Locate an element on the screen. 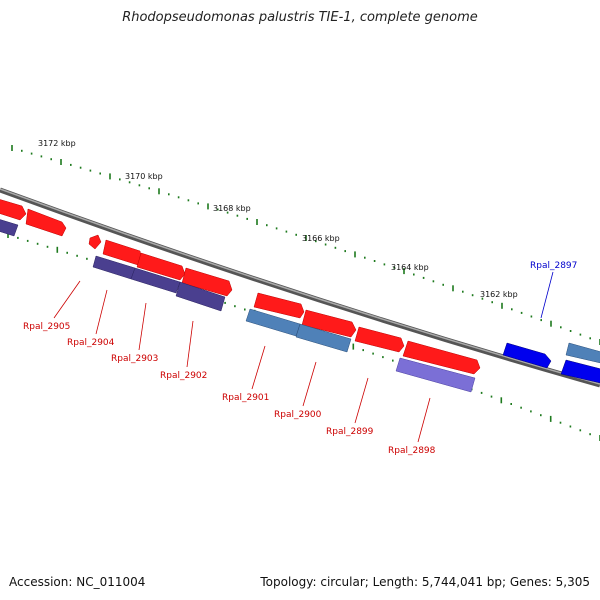 This screenshot has height=600, width=600. gene-label: Rpal_2899 is located at coordinates (350, 432).